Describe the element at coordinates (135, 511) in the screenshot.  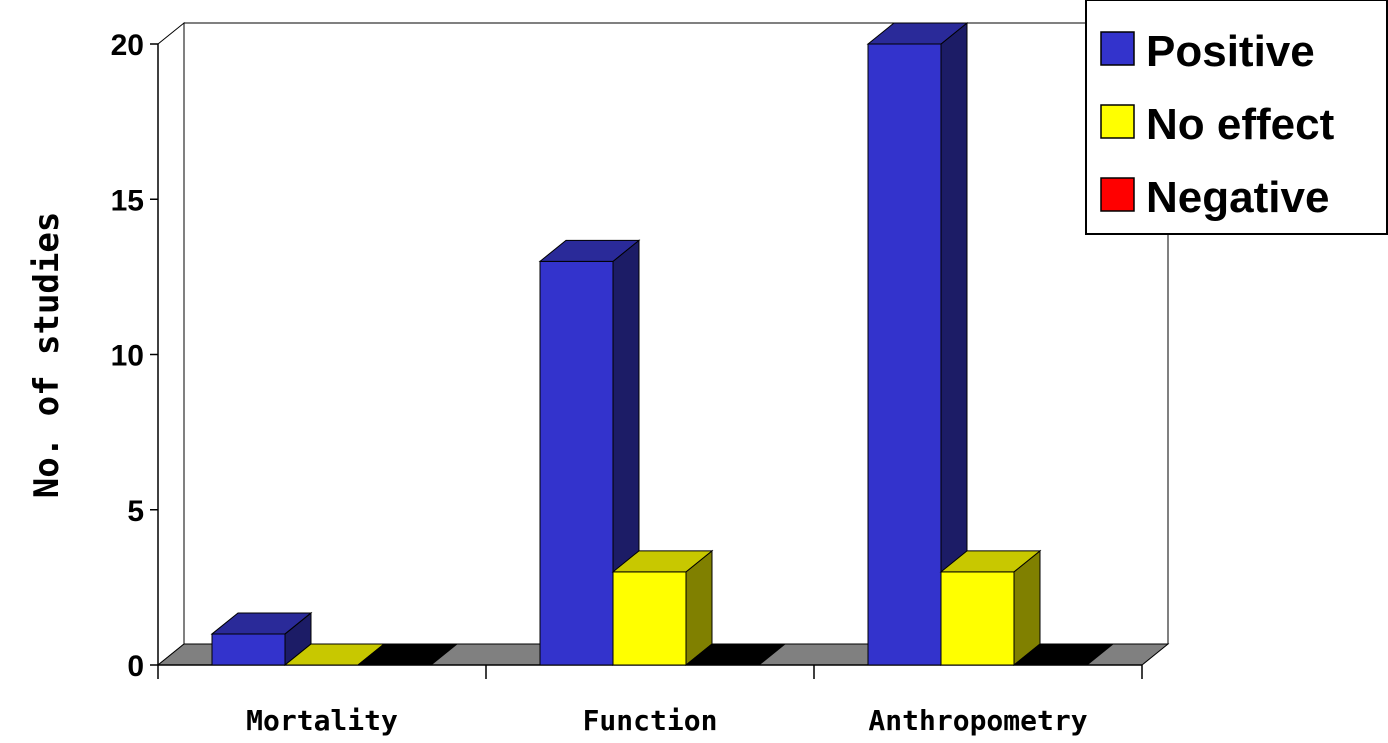
I see `y-tick-label: 5` at that location.